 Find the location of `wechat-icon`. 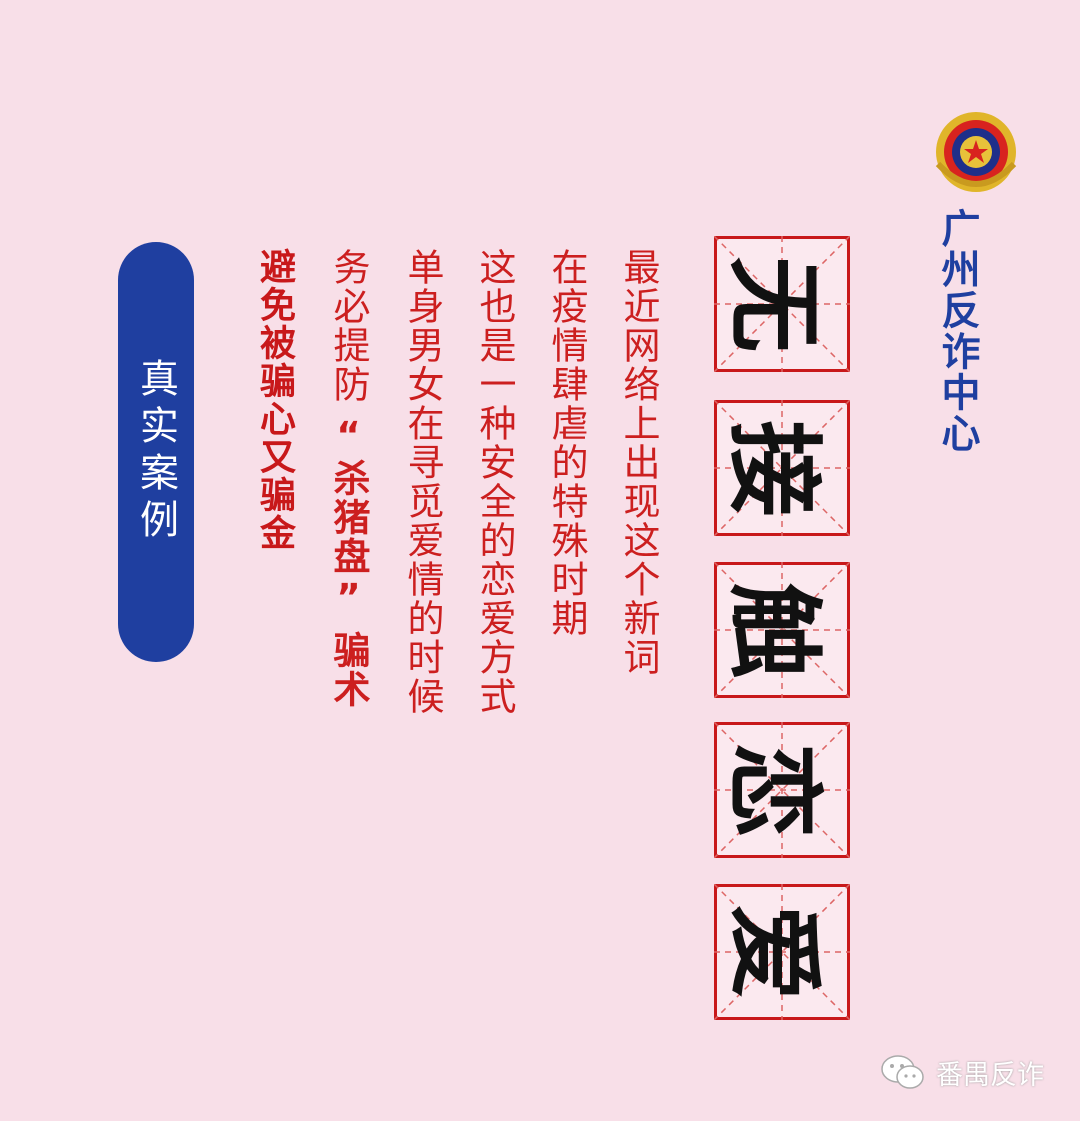

wechat-icon is located at coordinates (902, 1072).